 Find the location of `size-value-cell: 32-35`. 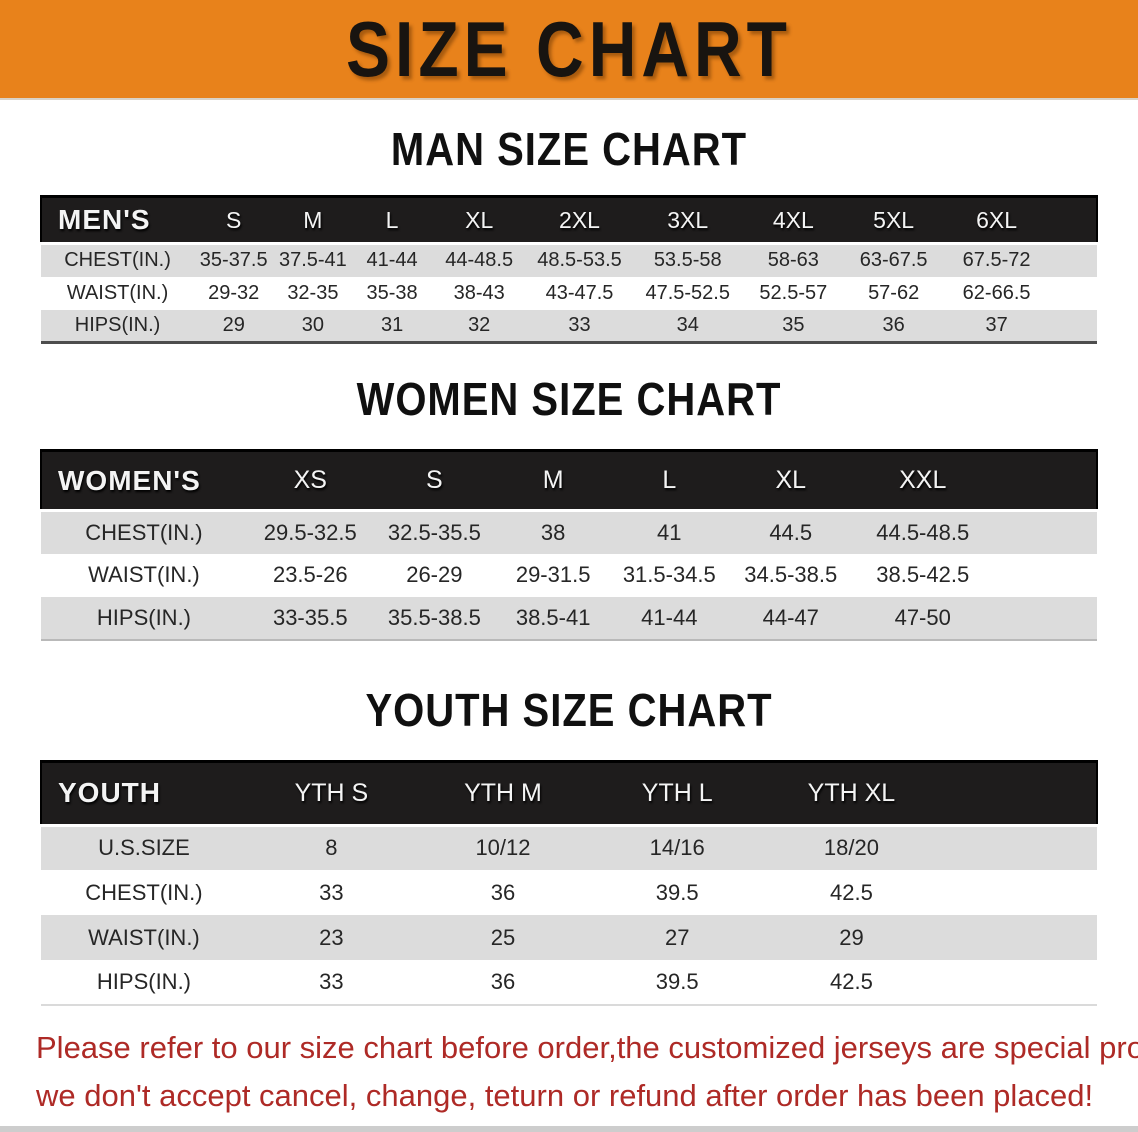

size-value-cell: 32-35 is located at coordinates (313, 292).